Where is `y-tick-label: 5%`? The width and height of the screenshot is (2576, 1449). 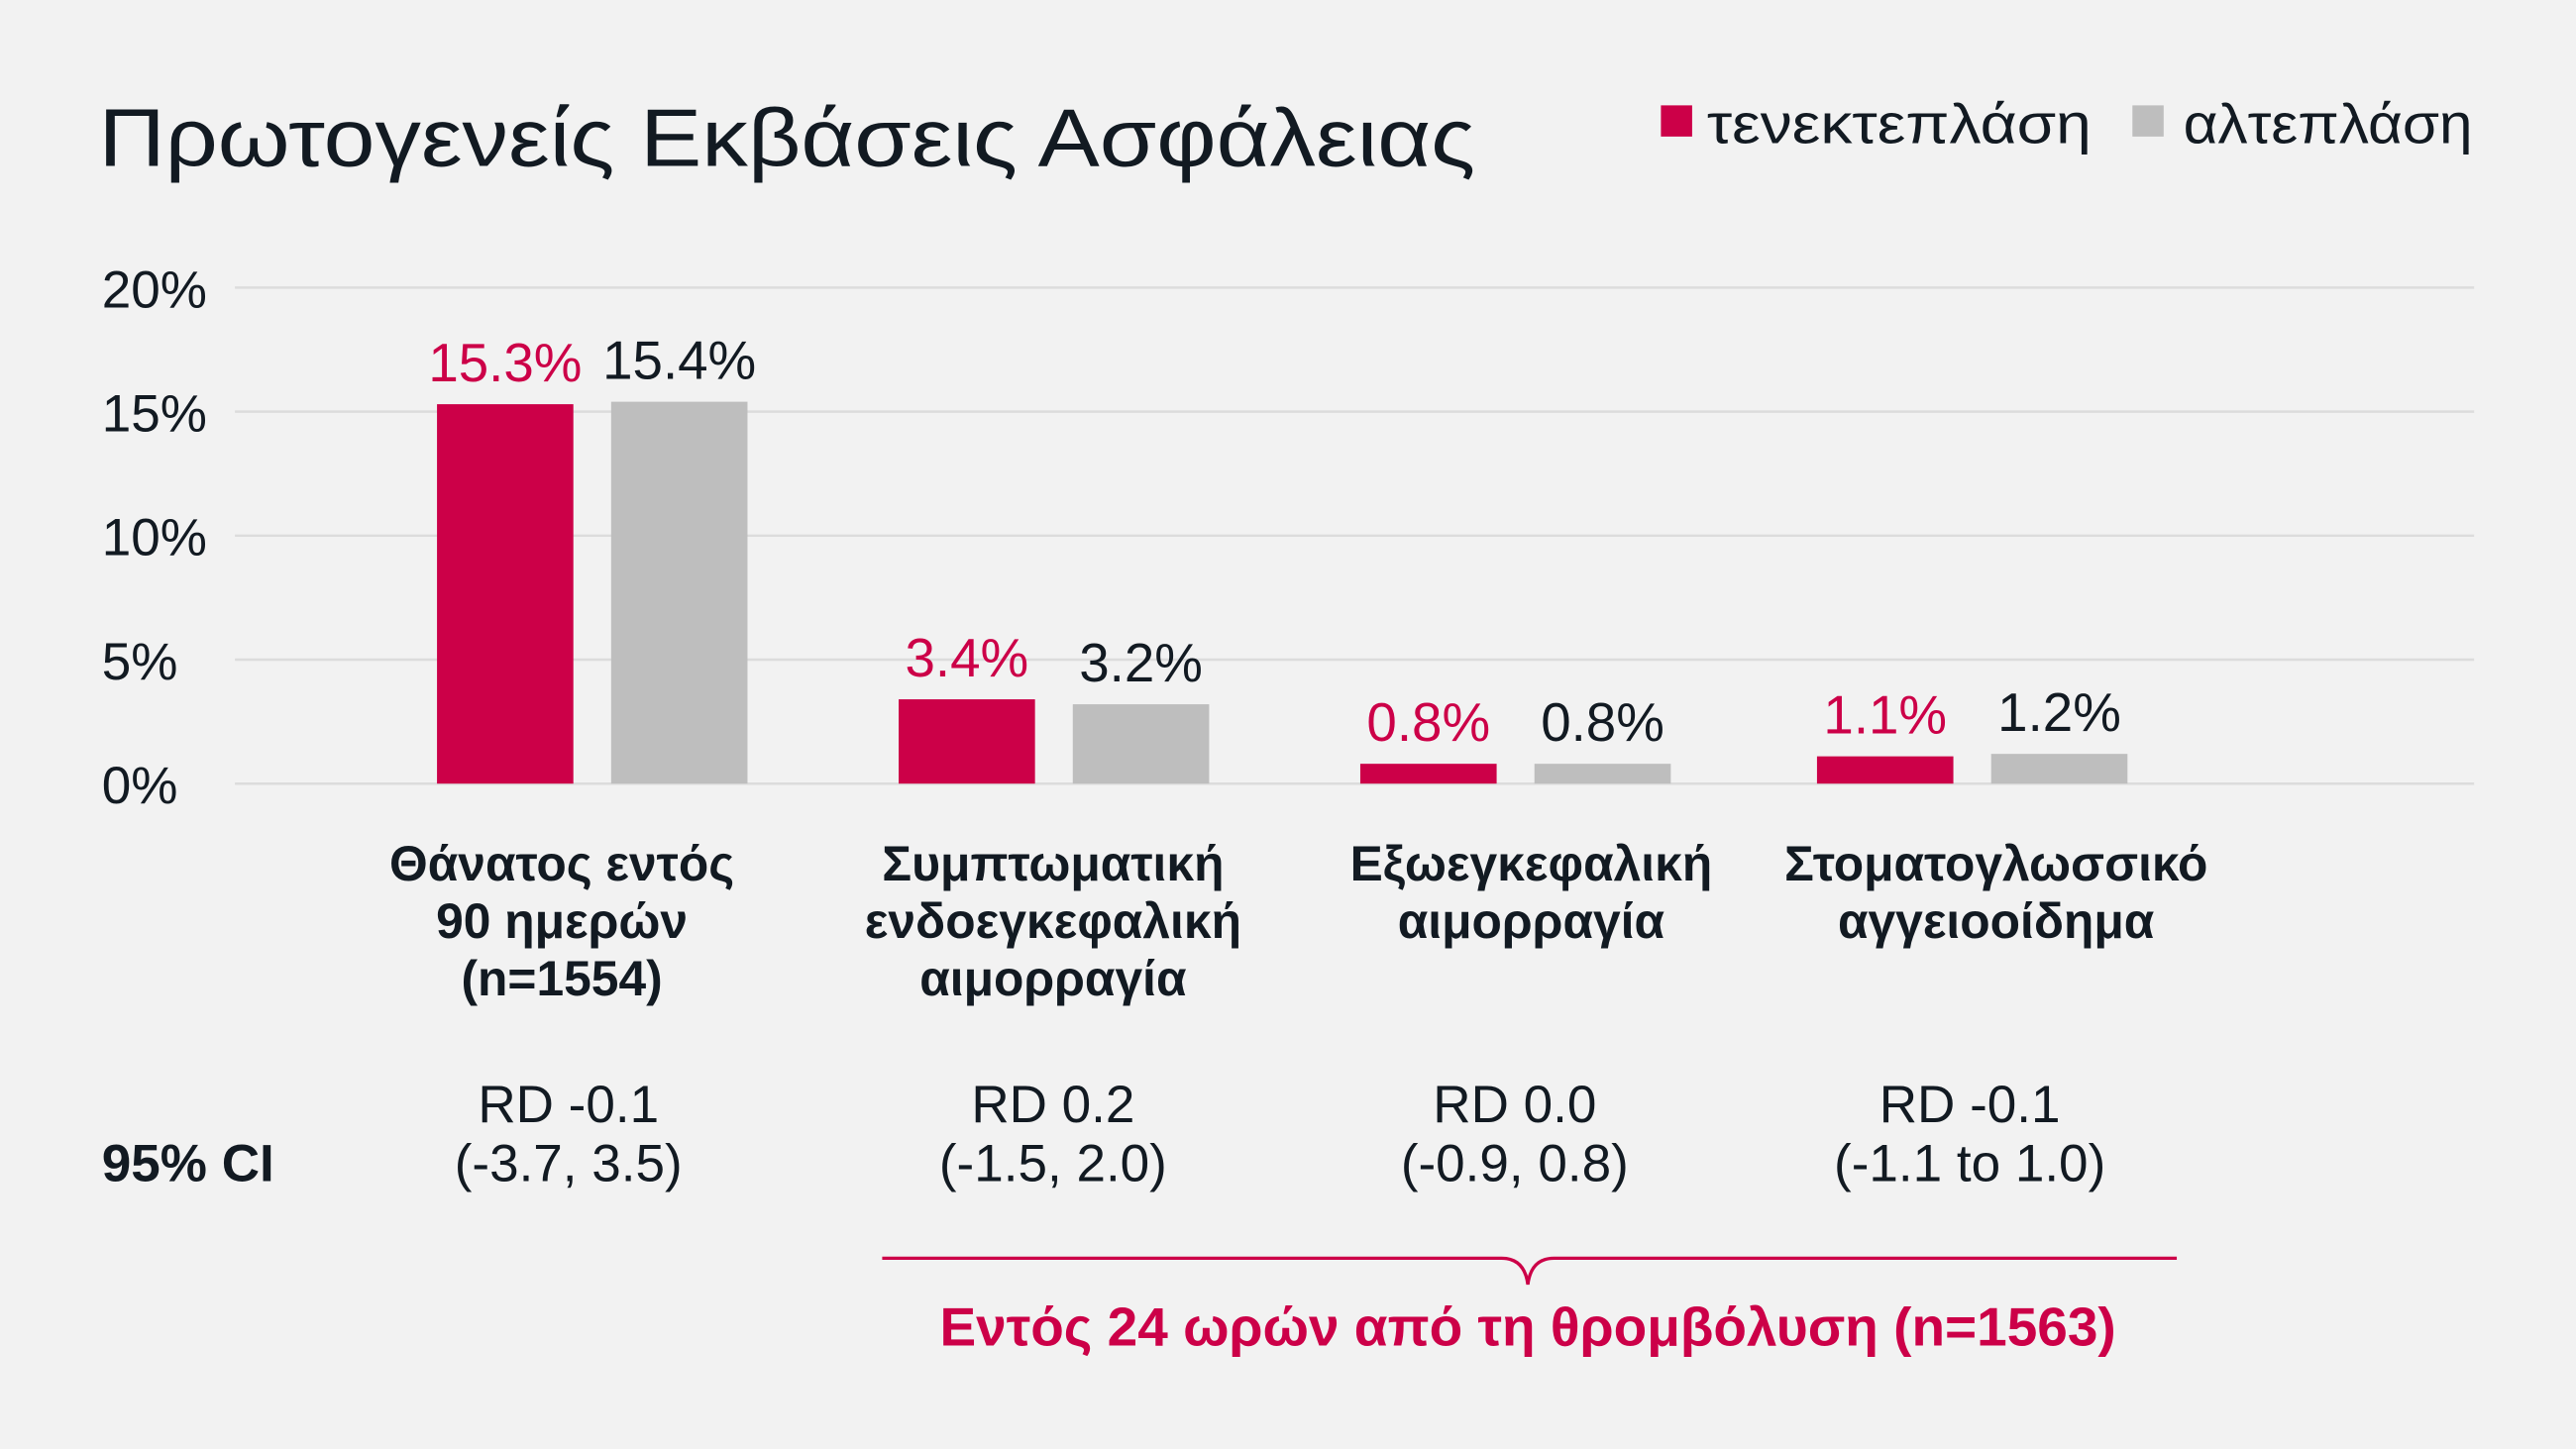 y-tick-label: 5% is located at coordinates (140, 662).